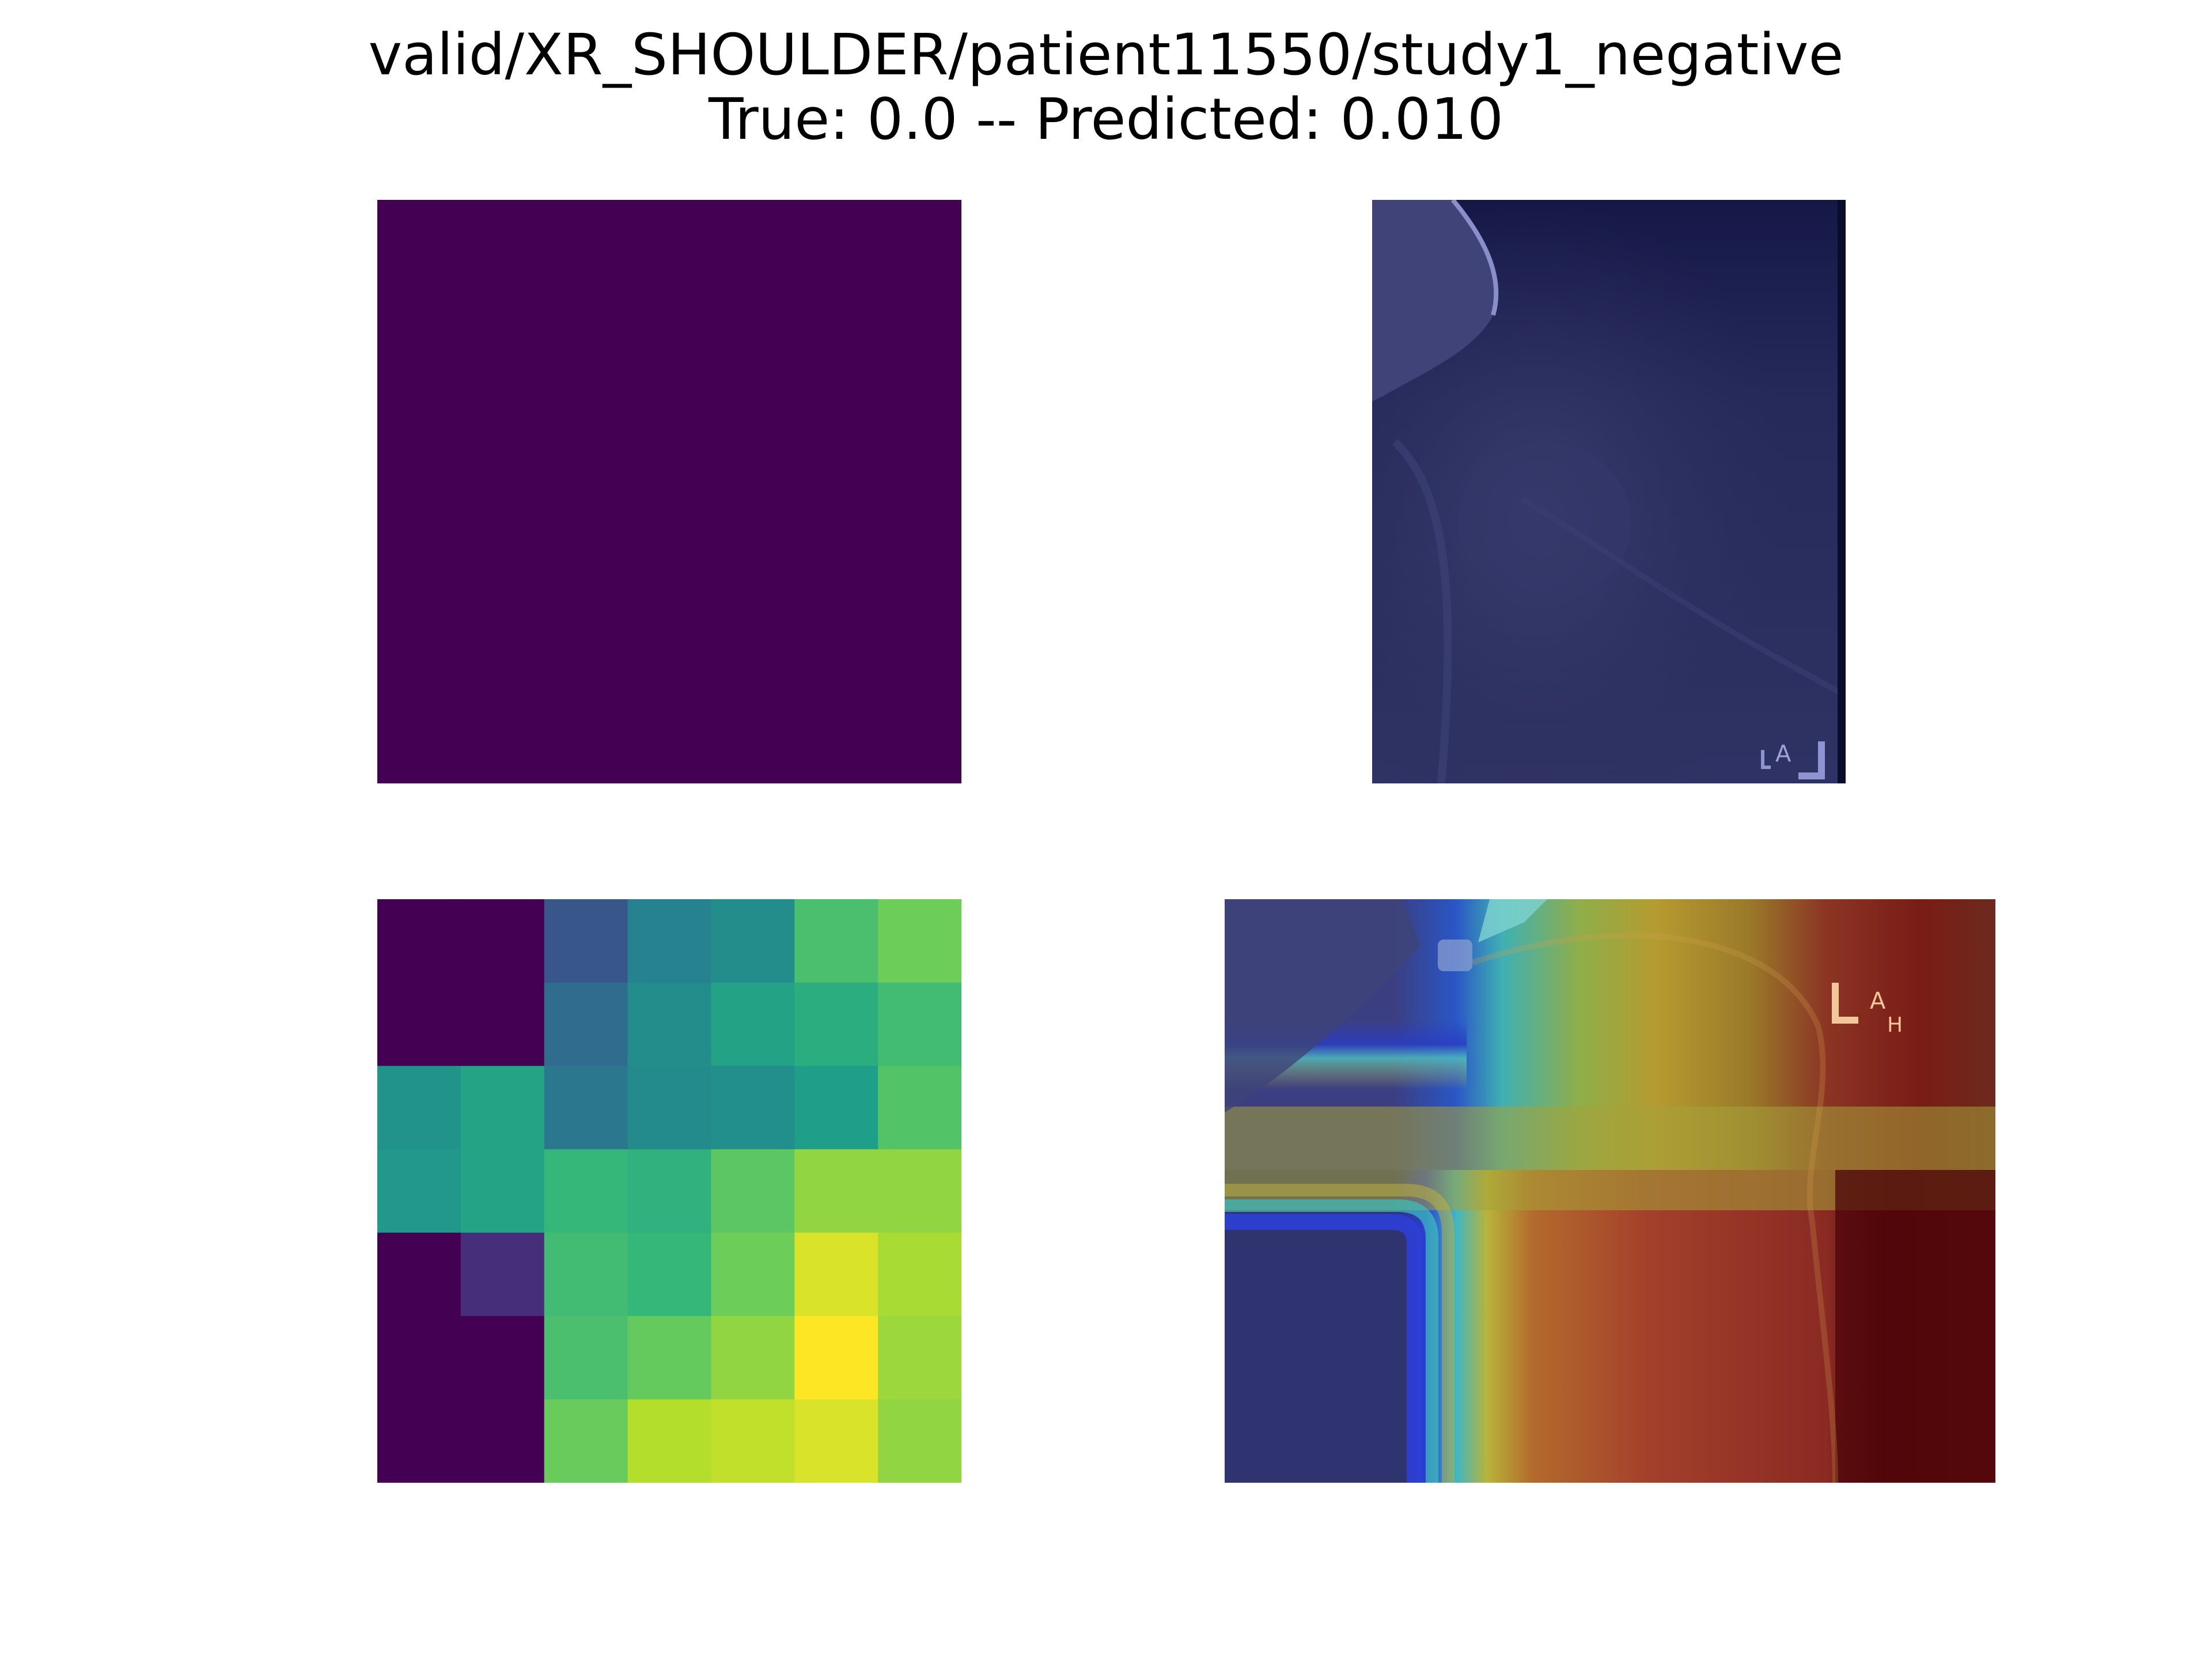 This screenshot has height=1659, width=2212. Describe the element at coordinates (1783, 754) in the screenshot. I see `xray-marker-letter: A` at that location.